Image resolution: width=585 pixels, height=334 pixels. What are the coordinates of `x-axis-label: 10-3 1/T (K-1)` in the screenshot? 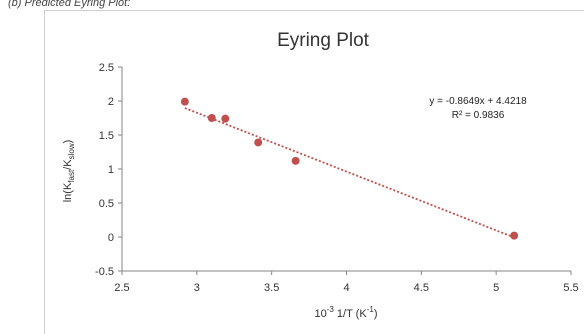 It's located at (346, 312).